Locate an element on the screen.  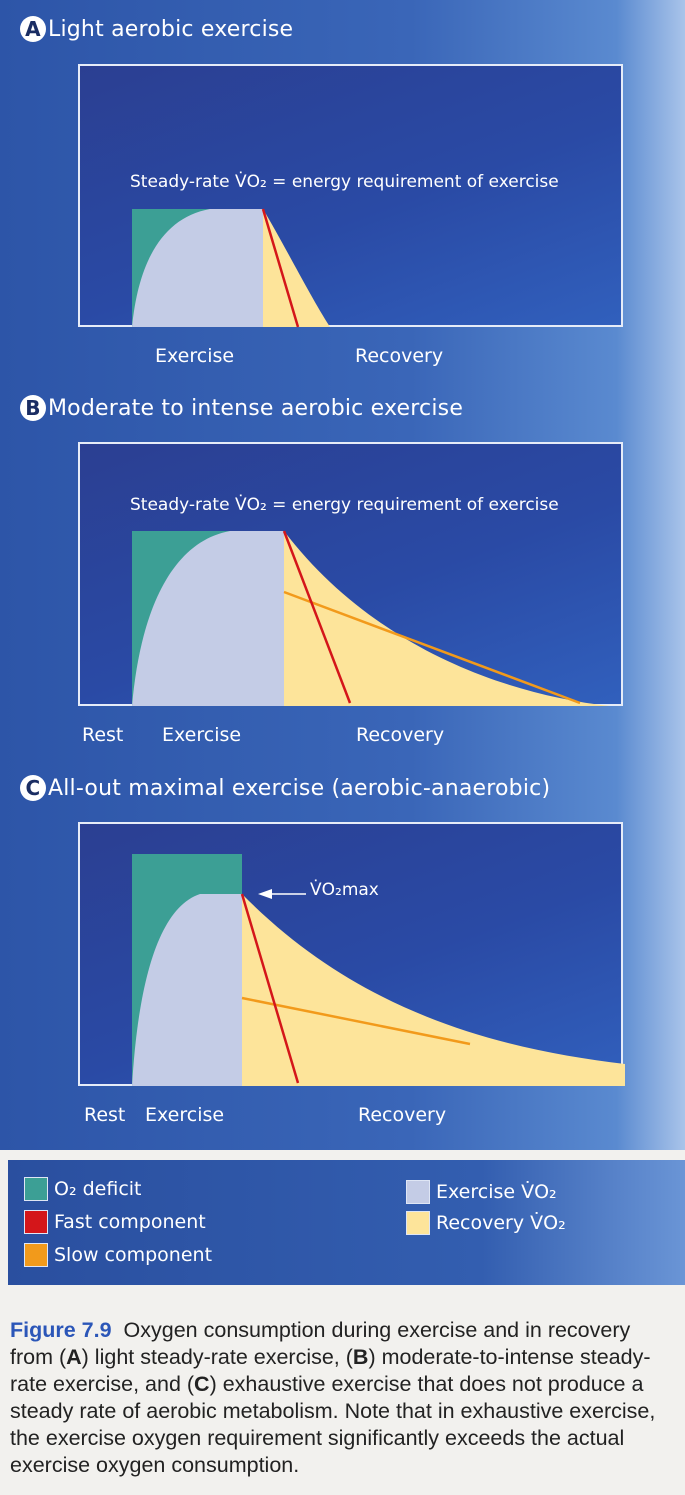
o2-deficit-swatch is located at coordinates (36, 1189).